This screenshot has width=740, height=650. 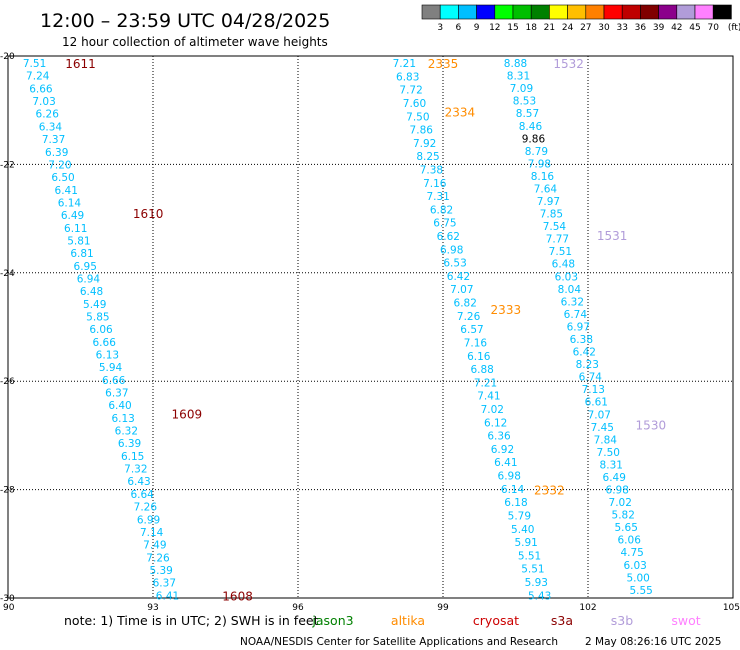 What do you see at coordinates (91, 292) in the screenshot?
I see `wave-height-value: 6.48` at bounding box center [91, 292].